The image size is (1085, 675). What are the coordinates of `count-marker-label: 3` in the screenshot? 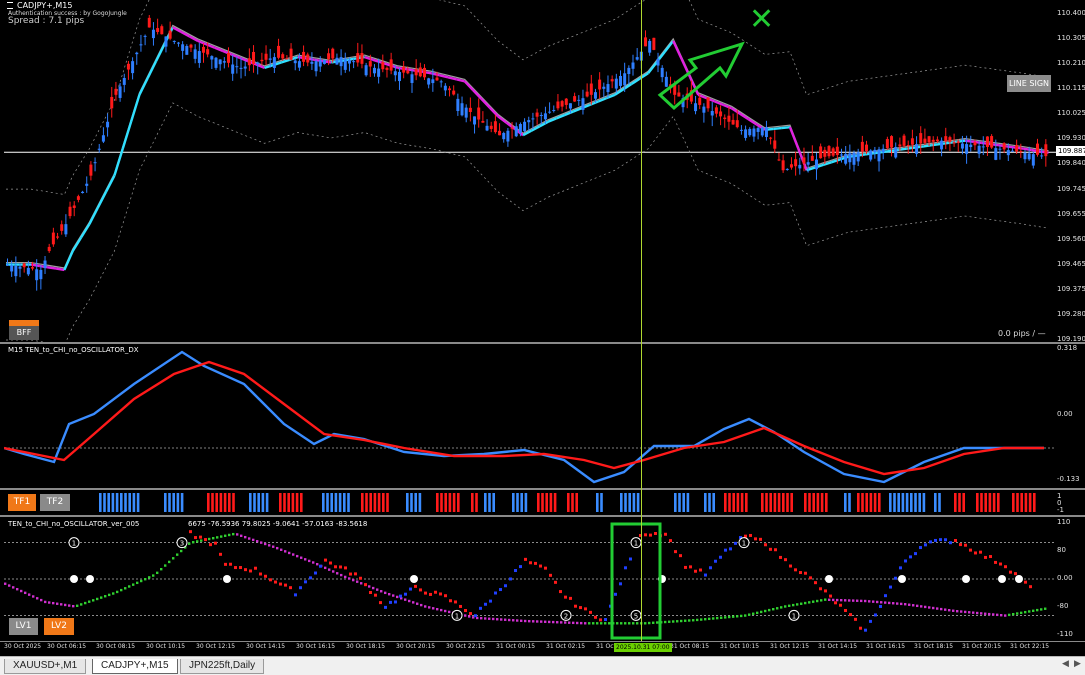 It's located at (182, 544).